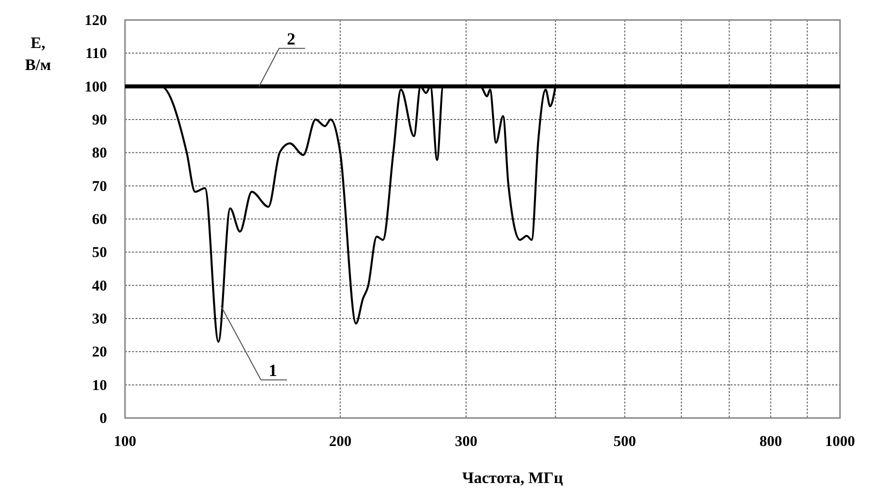 Image resolution: width=874 pixels, height=495 pixels. What do you see at coordinates (466, 442) in the screenshot?
I see `x-tick-label: 300` at bounding box center [466, 442].